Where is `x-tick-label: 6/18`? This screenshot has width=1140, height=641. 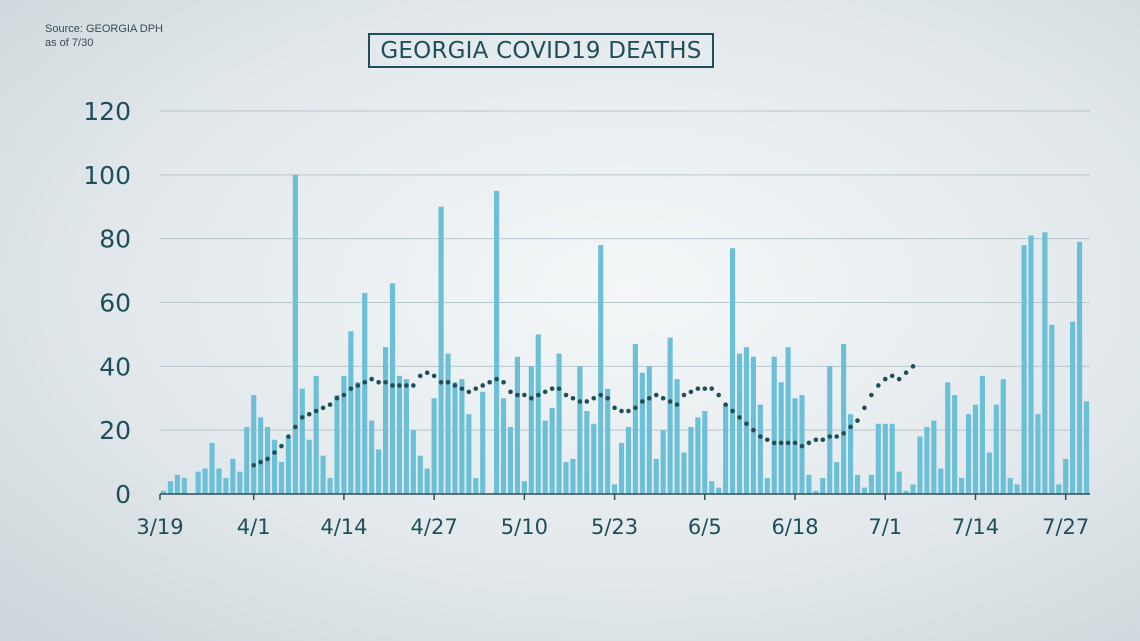 x-tick-label: 6/18 is located at coordinates (794, 527).